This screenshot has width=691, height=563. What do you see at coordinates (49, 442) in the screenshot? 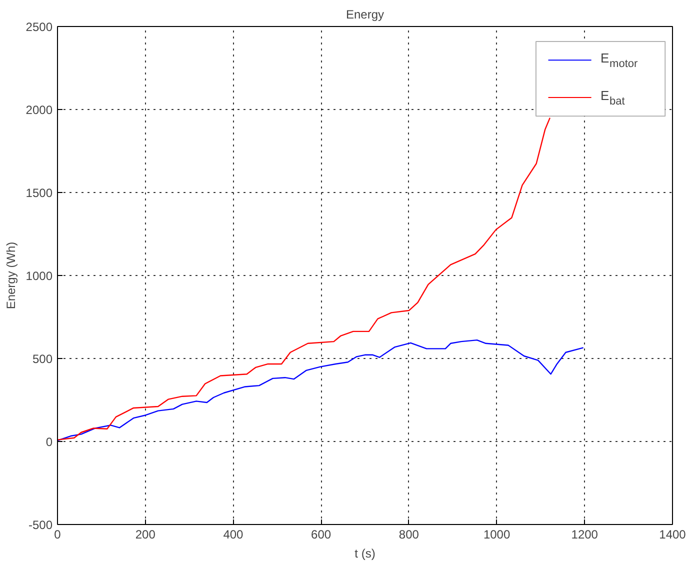
I see `y-tick-label: 0` at bounding box center [49, 442].